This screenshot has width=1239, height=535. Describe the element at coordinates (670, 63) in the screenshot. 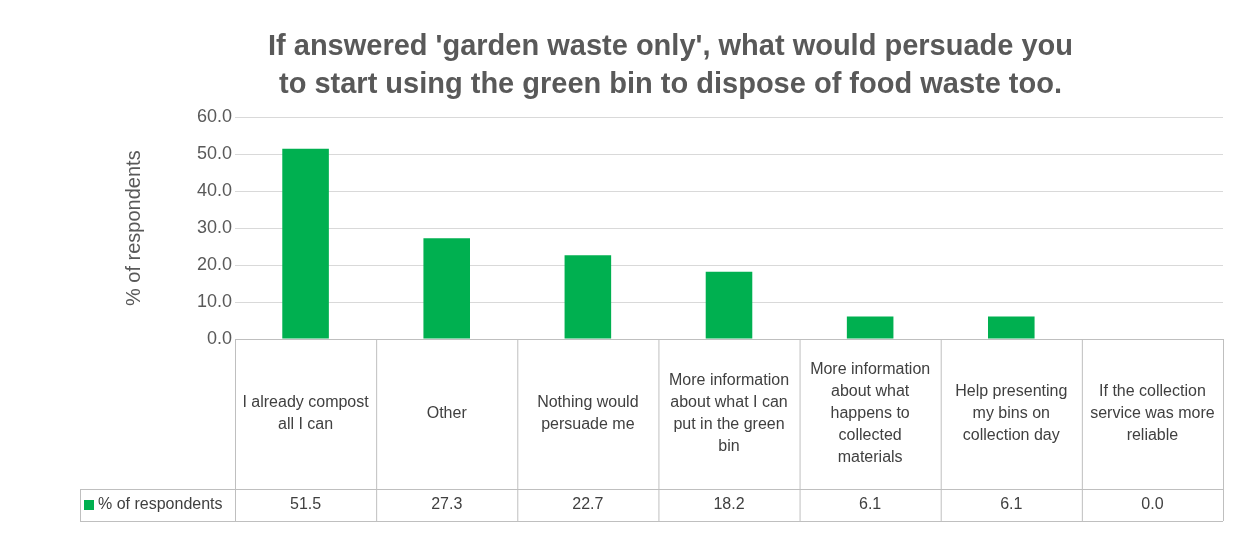

I see `chart-title: If answered 'garden waste only', what would persuade you to start using the green bin to dispose of food waste too.` at that location.